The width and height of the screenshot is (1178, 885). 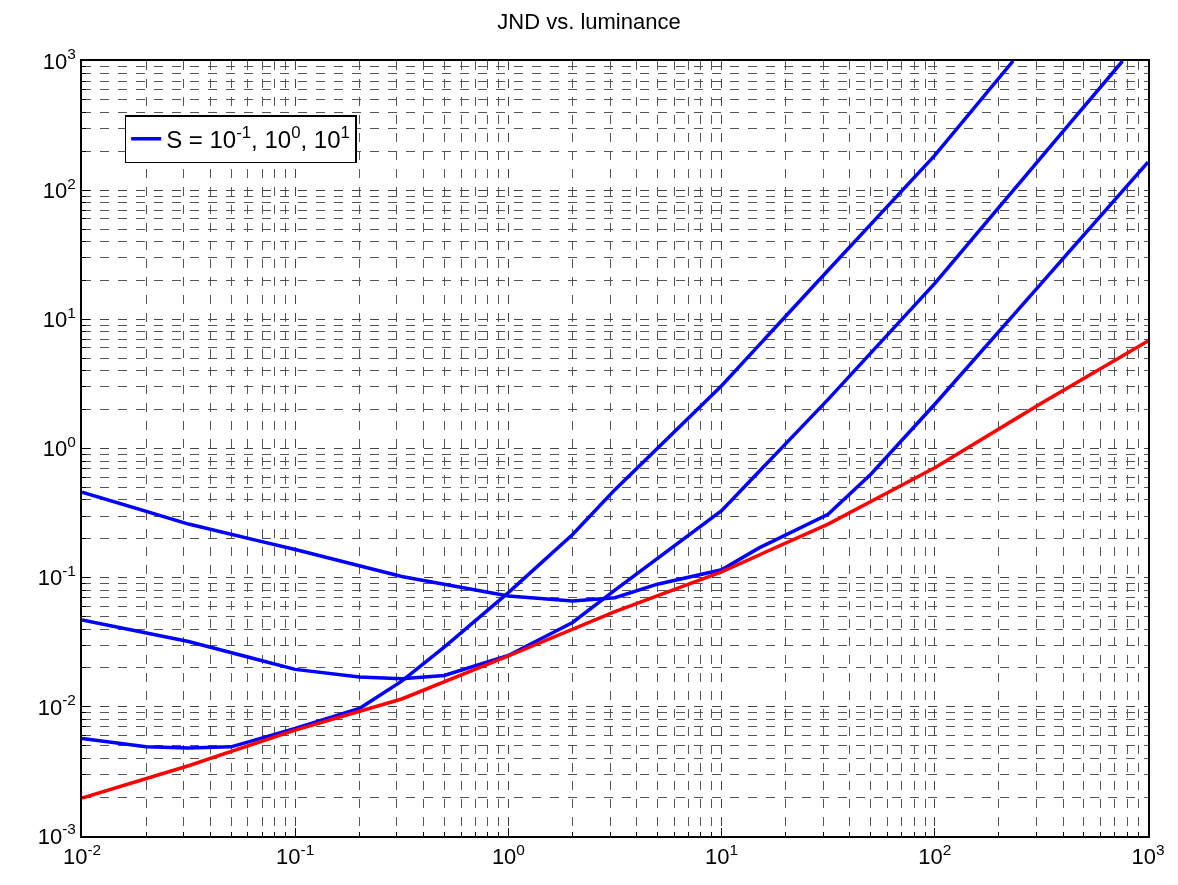 What do you see at coordinates (59, 59) in the screenshot?
I see `y-tick-label: 10$^{3}$` at bounding box center [59, 59].